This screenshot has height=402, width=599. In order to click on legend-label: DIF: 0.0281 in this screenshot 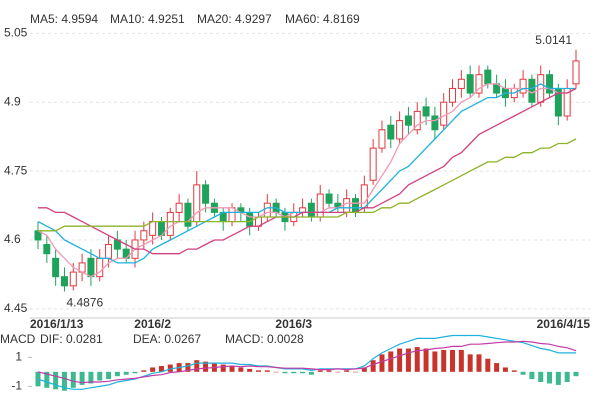, I will do `click(71, 339)`.